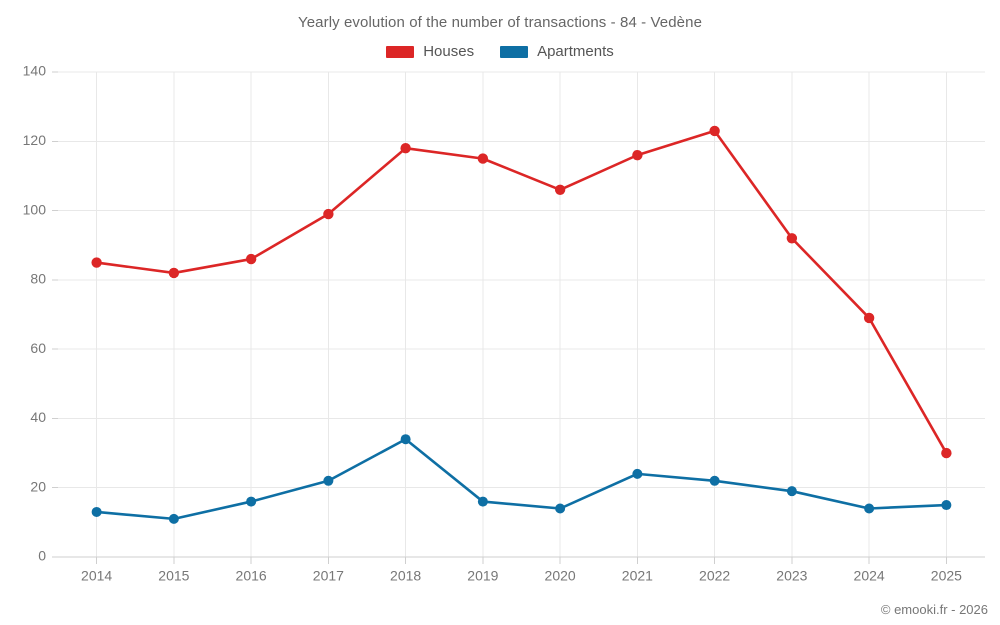  Describe the element at coordinates (42, 556) in the screenshot. I see `y-axis-tick-label: 0` at that location.